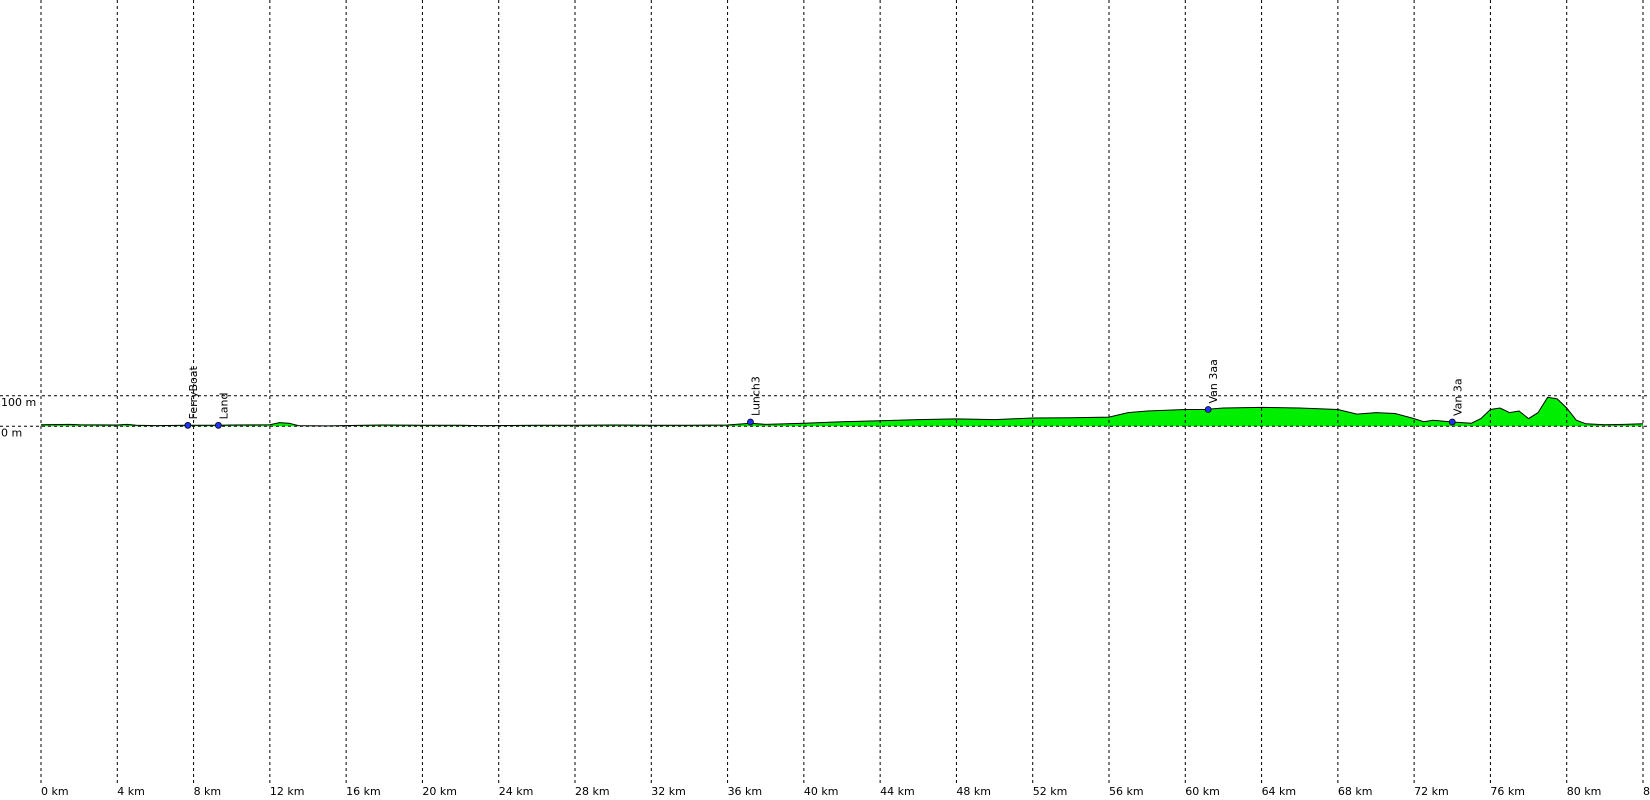 The height and width of the screenshot is (800, 1650). Describe the element at coordinates (1050, 791) in the screenshot. I see `x-tick-label: 52 km` at that location.